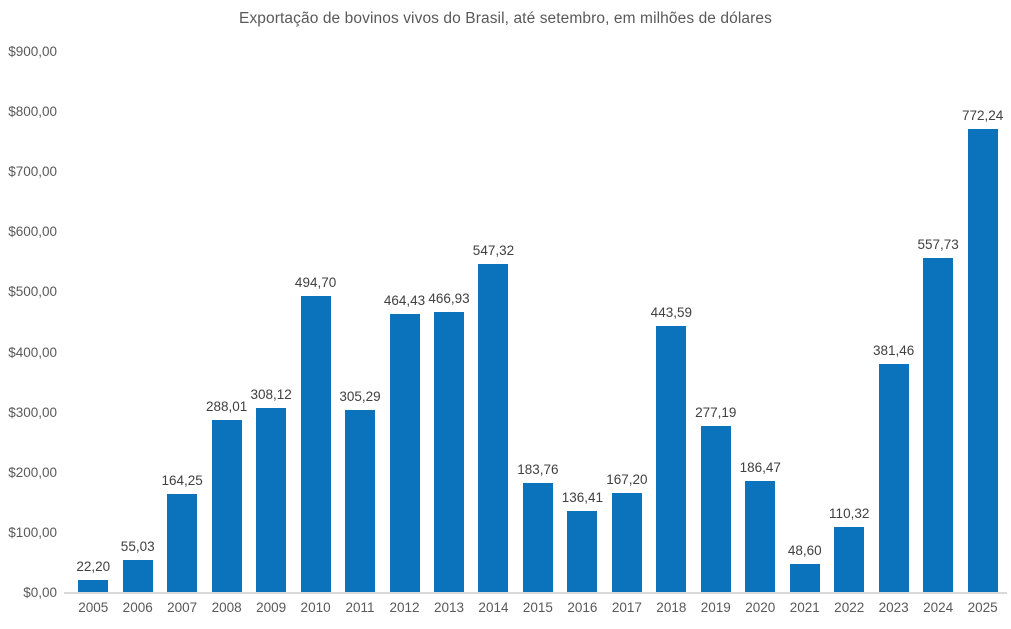  What do you see at coordinates (760, 536) in the screenshot?
I see `bar-2020` at bounding box center [760, 536].